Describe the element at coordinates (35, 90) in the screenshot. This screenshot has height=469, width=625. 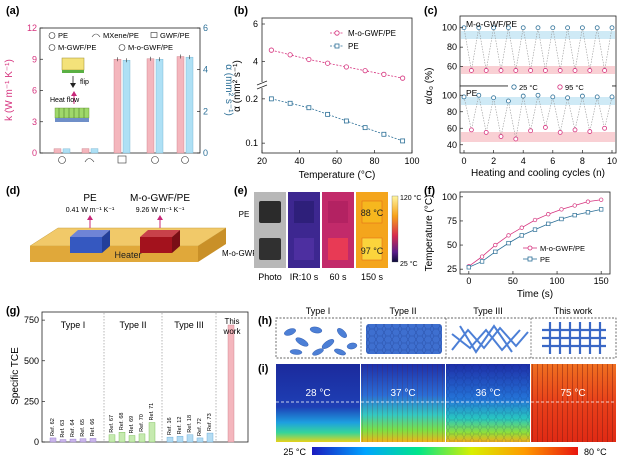
I see `panel-a-left-ticks: 0 3 6 9 12` at that location.